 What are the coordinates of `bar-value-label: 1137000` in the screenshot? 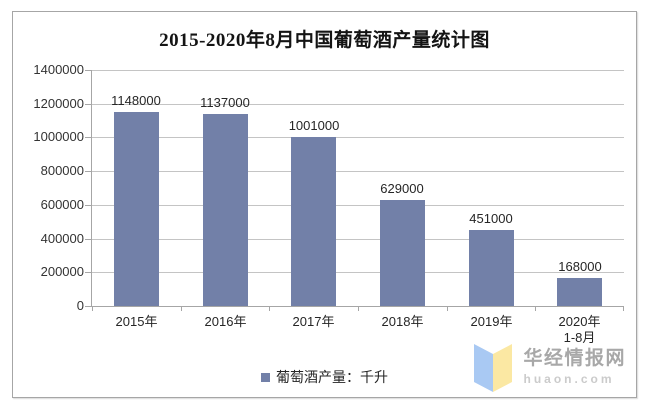 It's located at (225, 102).